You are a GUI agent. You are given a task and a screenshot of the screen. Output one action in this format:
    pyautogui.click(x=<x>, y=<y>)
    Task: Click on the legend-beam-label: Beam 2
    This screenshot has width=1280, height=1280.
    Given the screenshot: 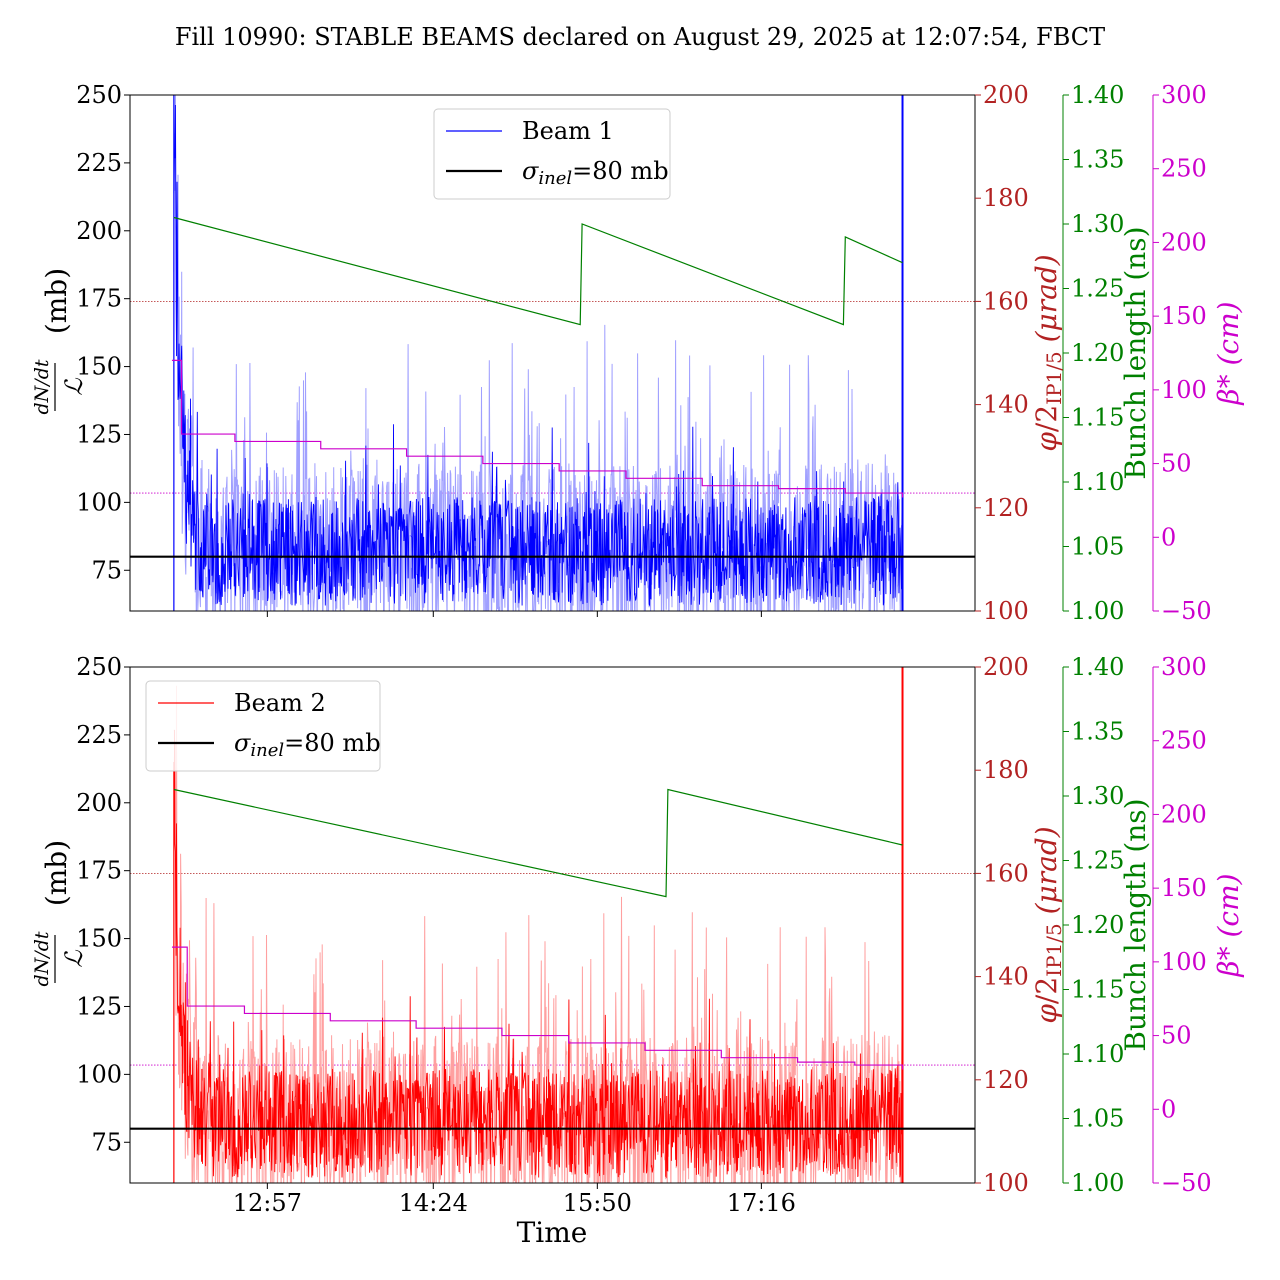 What is the action you would take?
    pyautogui.click(x=280, y=703)
    